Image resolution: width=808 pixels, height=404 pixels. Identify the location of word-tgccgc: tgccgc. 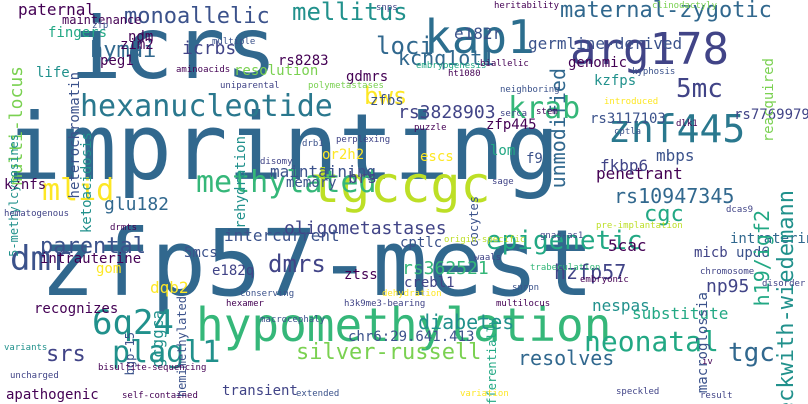
(400, 185).